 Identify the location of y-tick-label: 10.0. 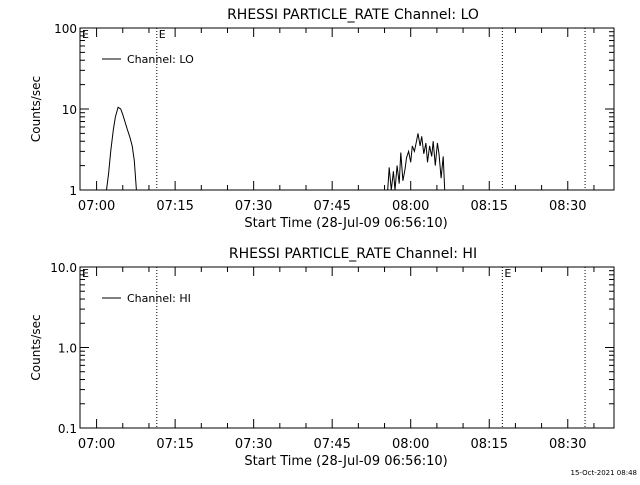
(63, 268).